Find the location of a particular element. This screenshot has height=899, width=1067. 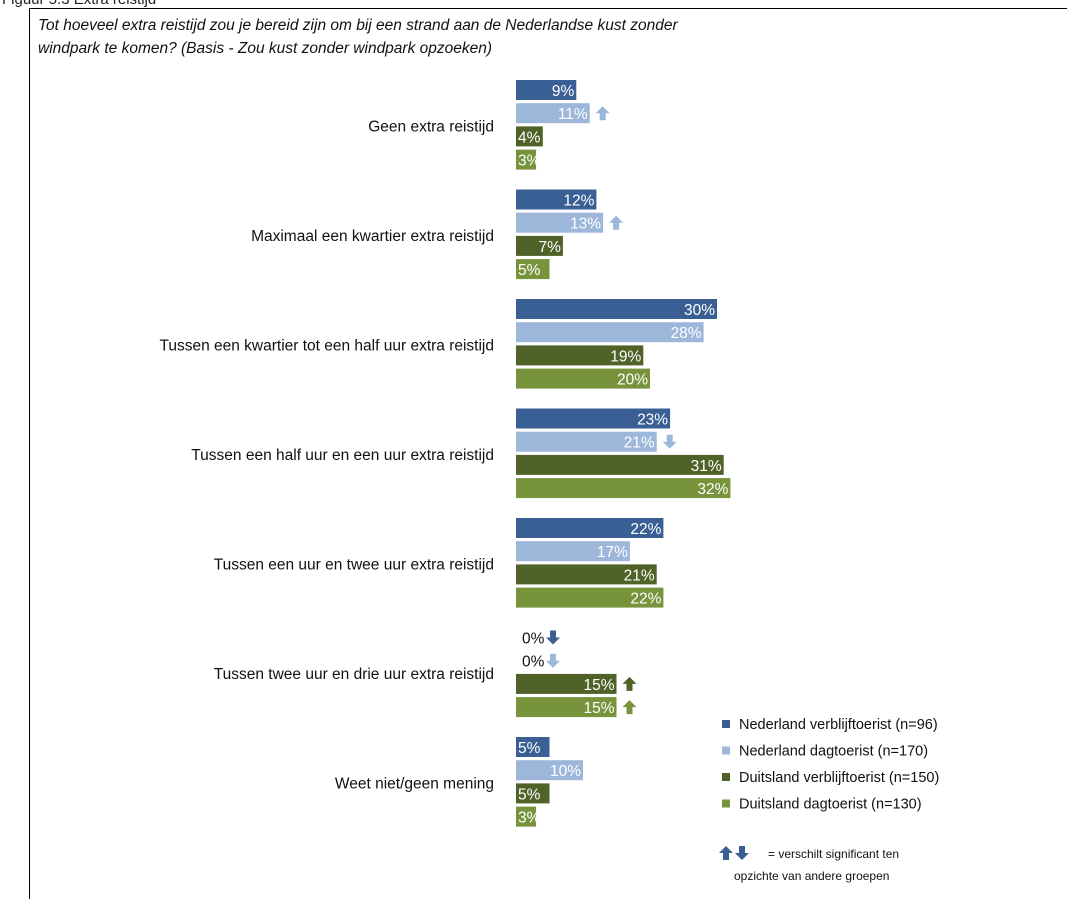

data-label: 4% is located at coordinates (529, 137).